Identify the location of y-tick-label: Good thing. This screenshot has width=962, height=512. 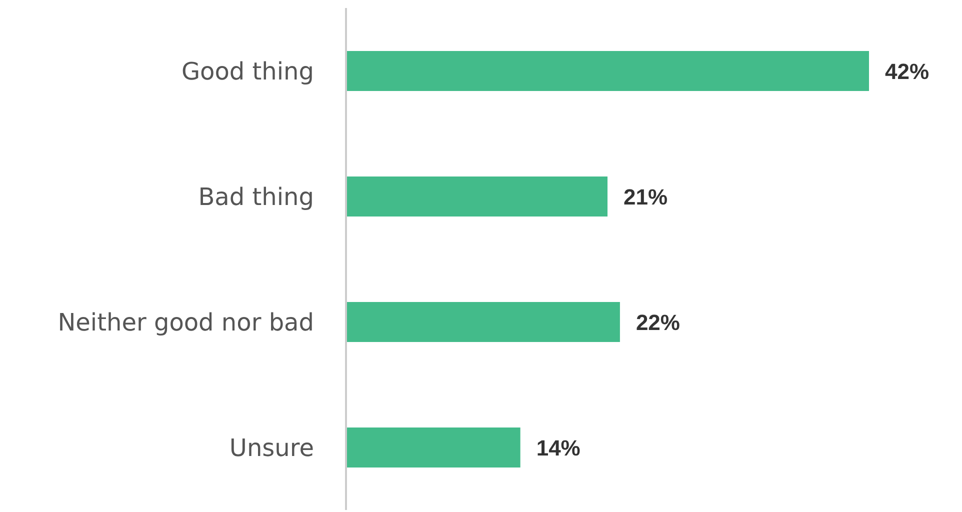
(247, 71).